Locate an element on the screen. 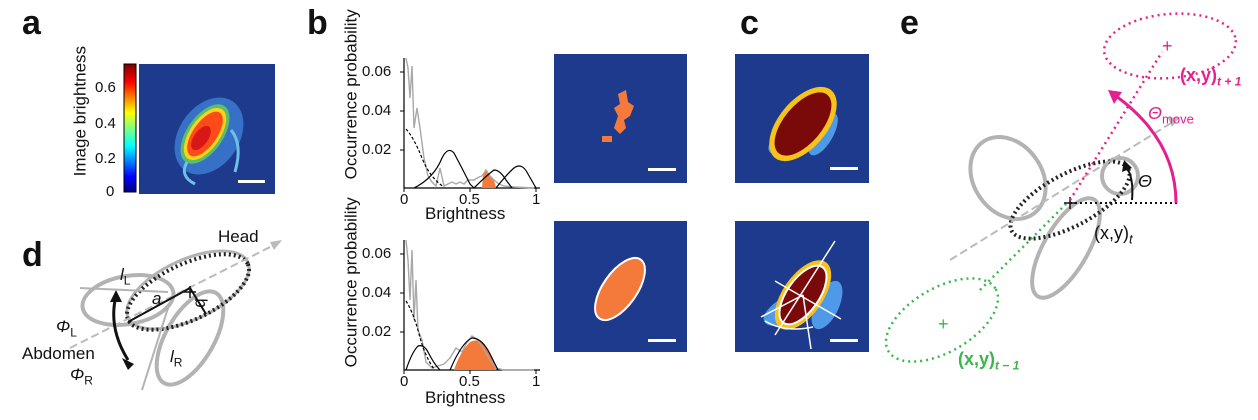 The image size is (1258, 420). b-bottom-histogram-plot is located at coordinates (470, 306).